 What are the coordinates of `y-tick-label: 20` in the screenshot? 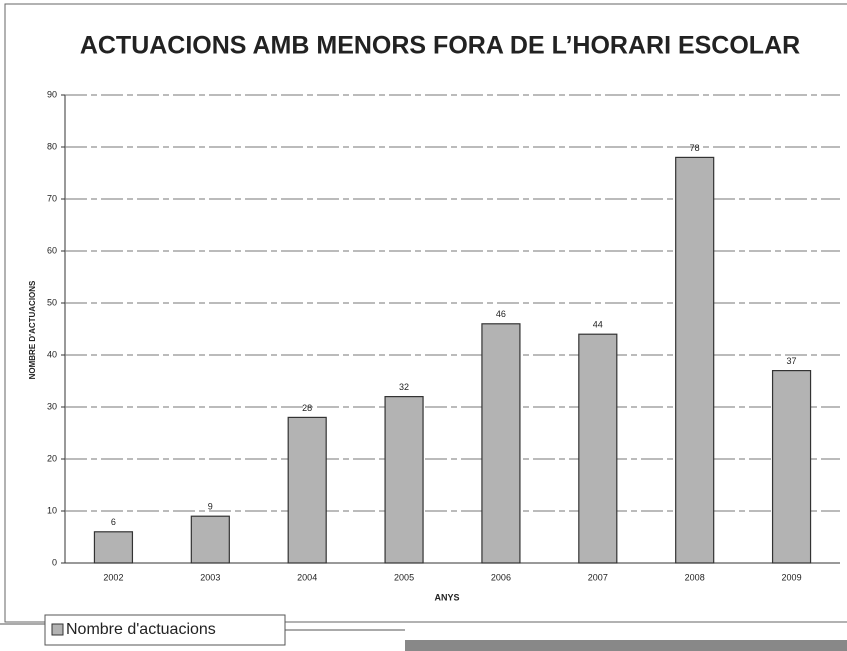 It's located at (52, 458).